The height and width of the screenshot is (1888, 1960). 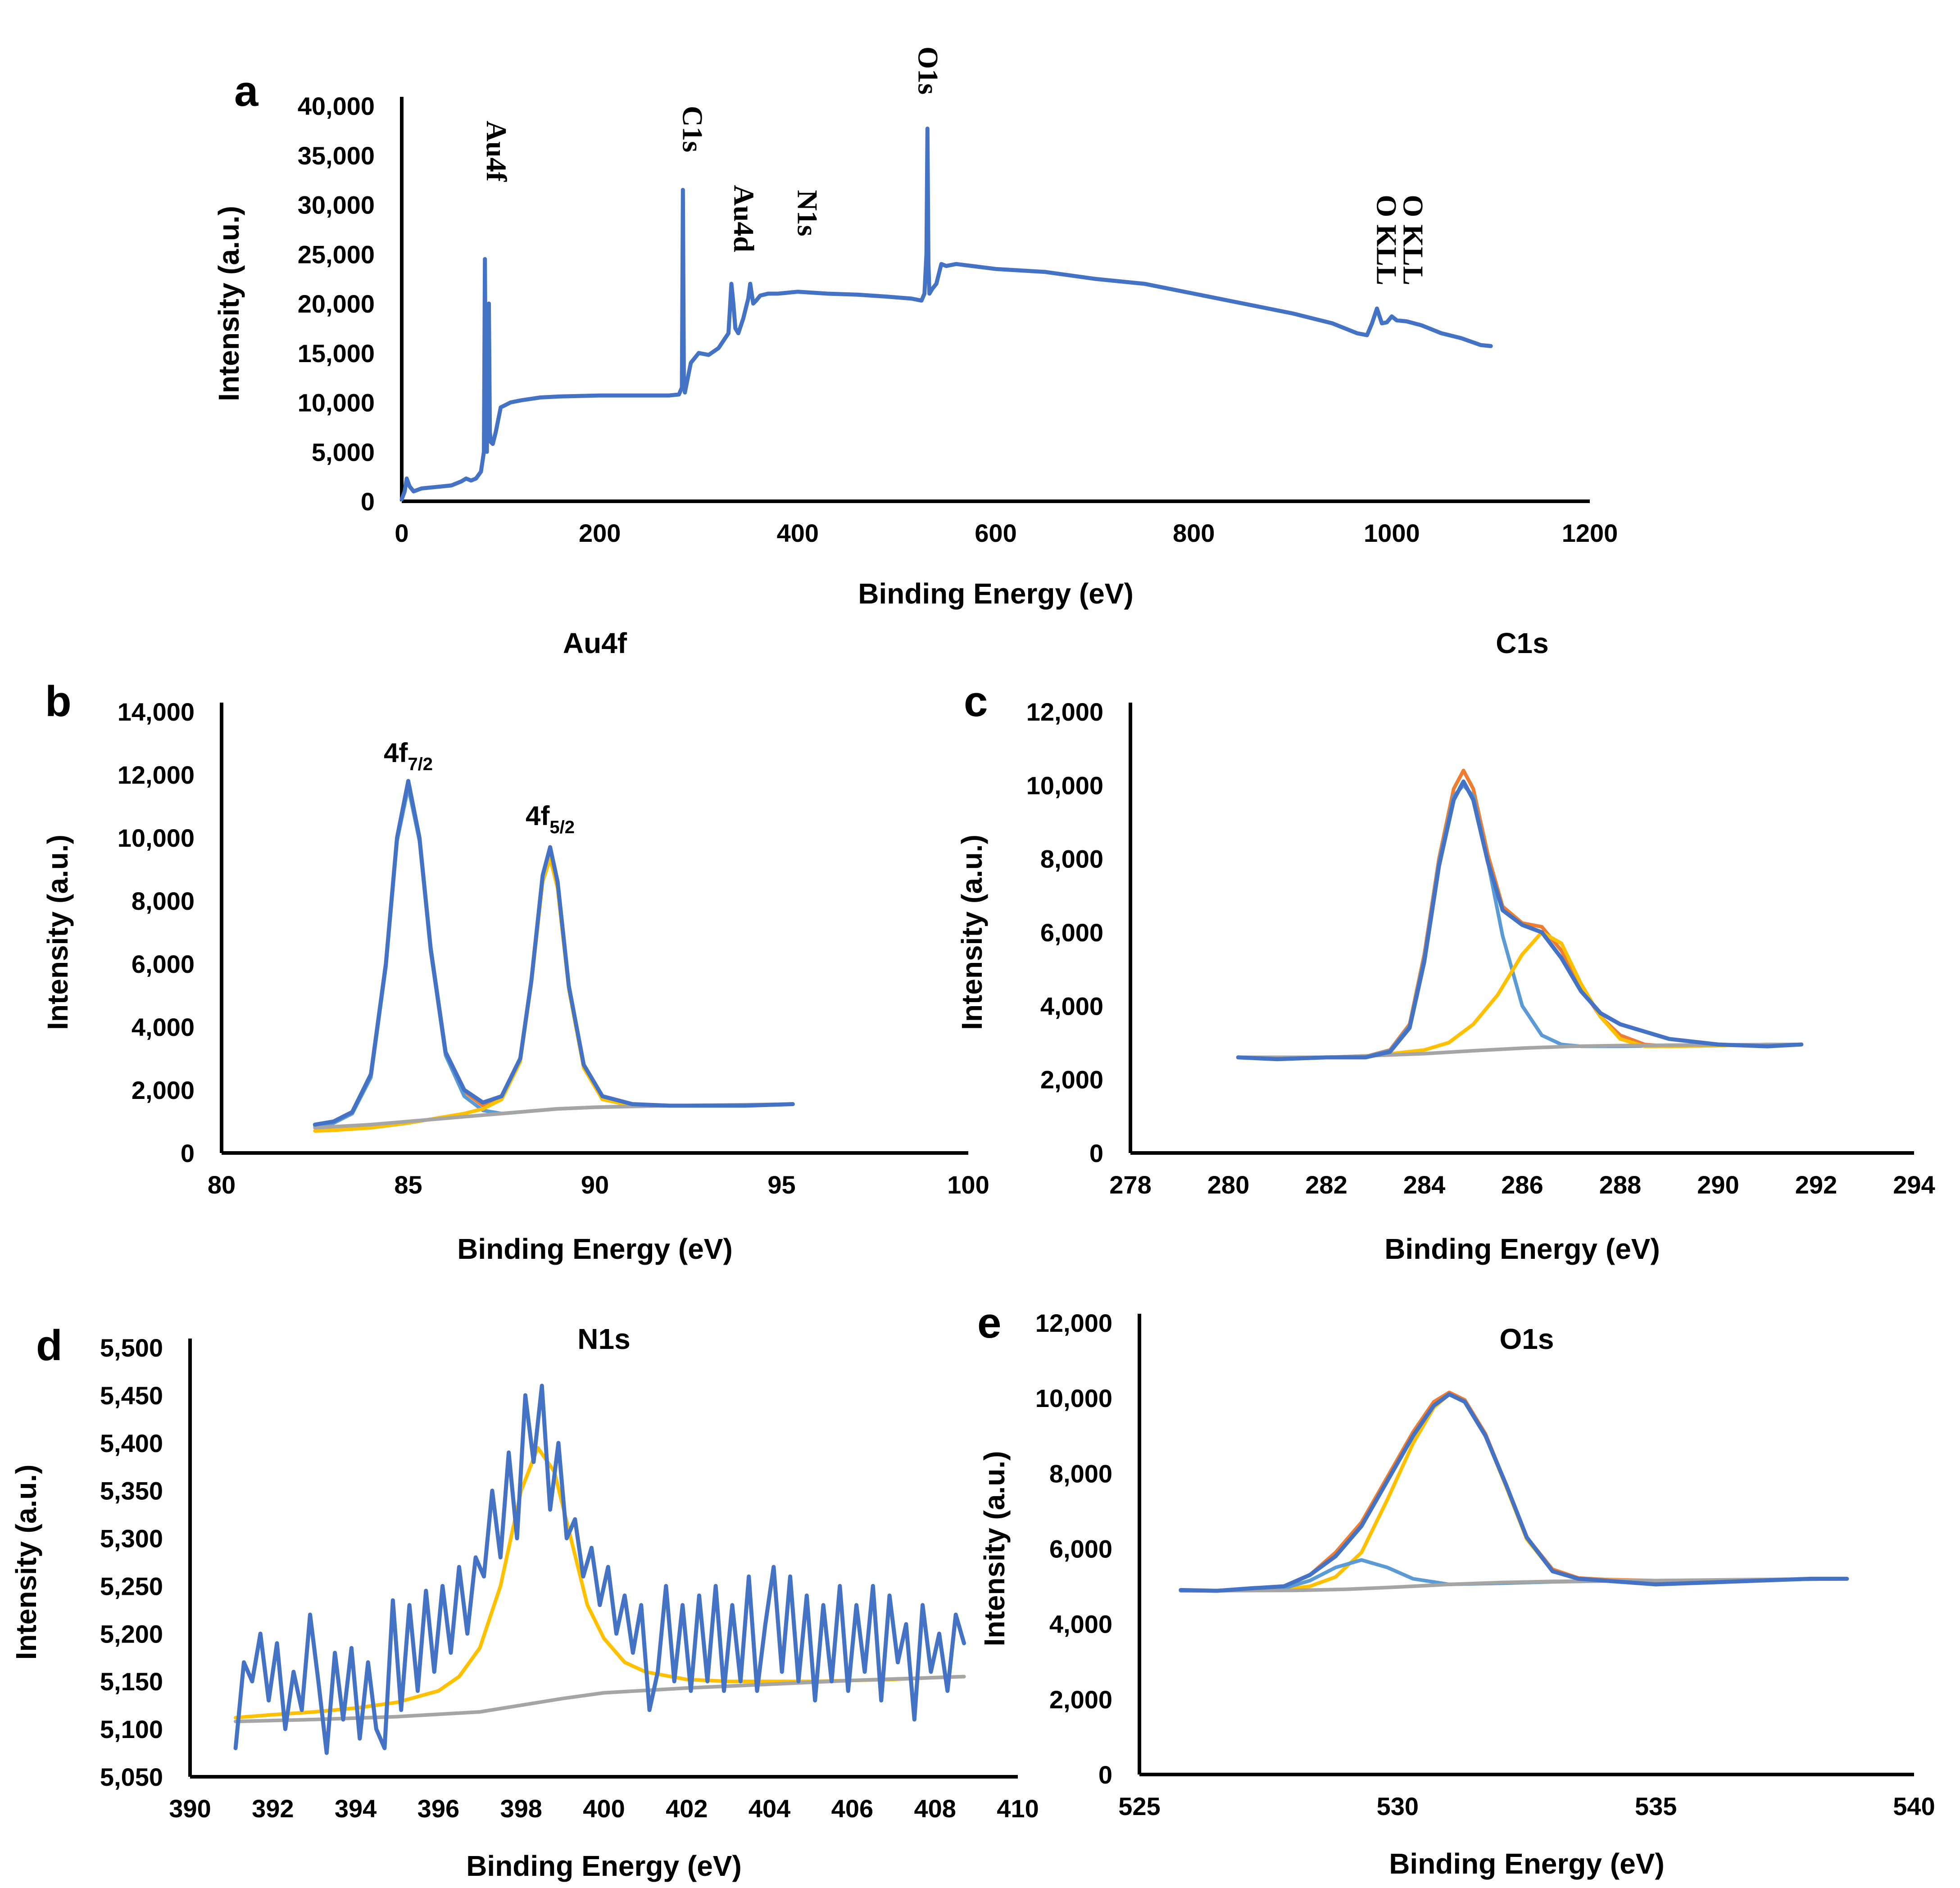 What do you see at coordinates (1656, 1806) in the screenshot?
I see `x-tick-label: 535` at bounding box center [1656, 1806].